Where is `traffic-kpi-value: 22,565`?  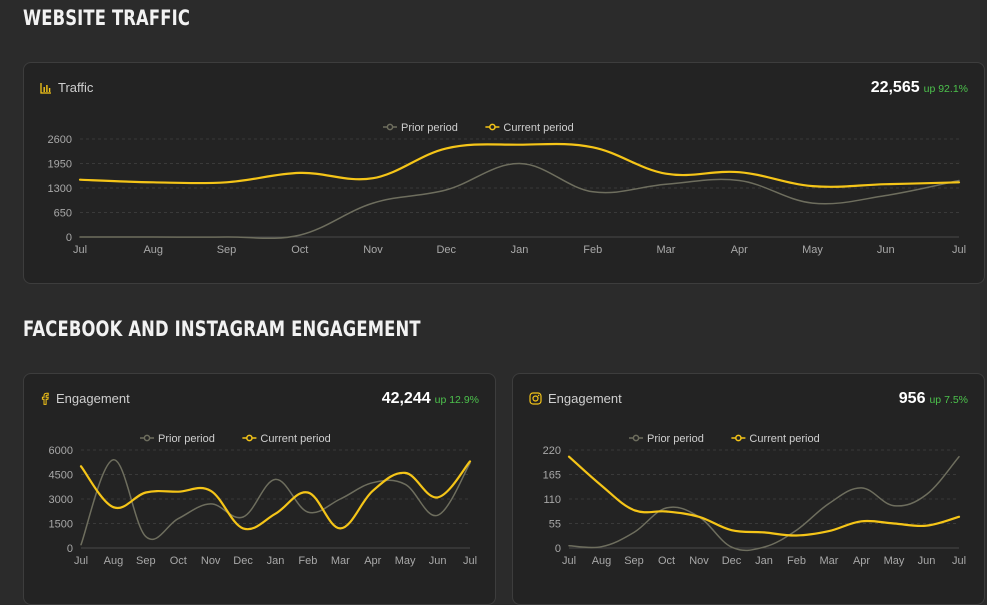
traffic-kpi-value: 22,565 is located at coordinates (895, 87).